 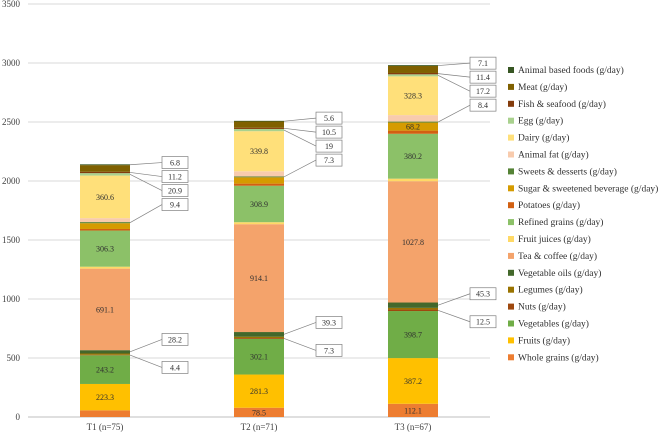 What do you see at coordinates (11, 4) in the screenshot?
I see `y-tick-label: 3500` at bounding box center [11, 4].